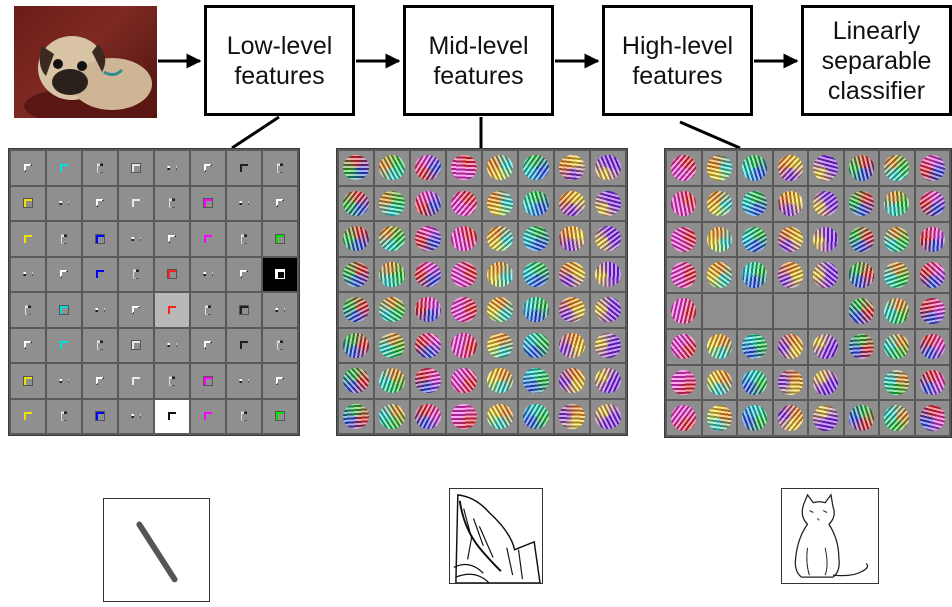 Image resolution: width=952 pixels, height=607 pixels. I want to click on diagonal-line-sketch-icon, so click(157, 552).